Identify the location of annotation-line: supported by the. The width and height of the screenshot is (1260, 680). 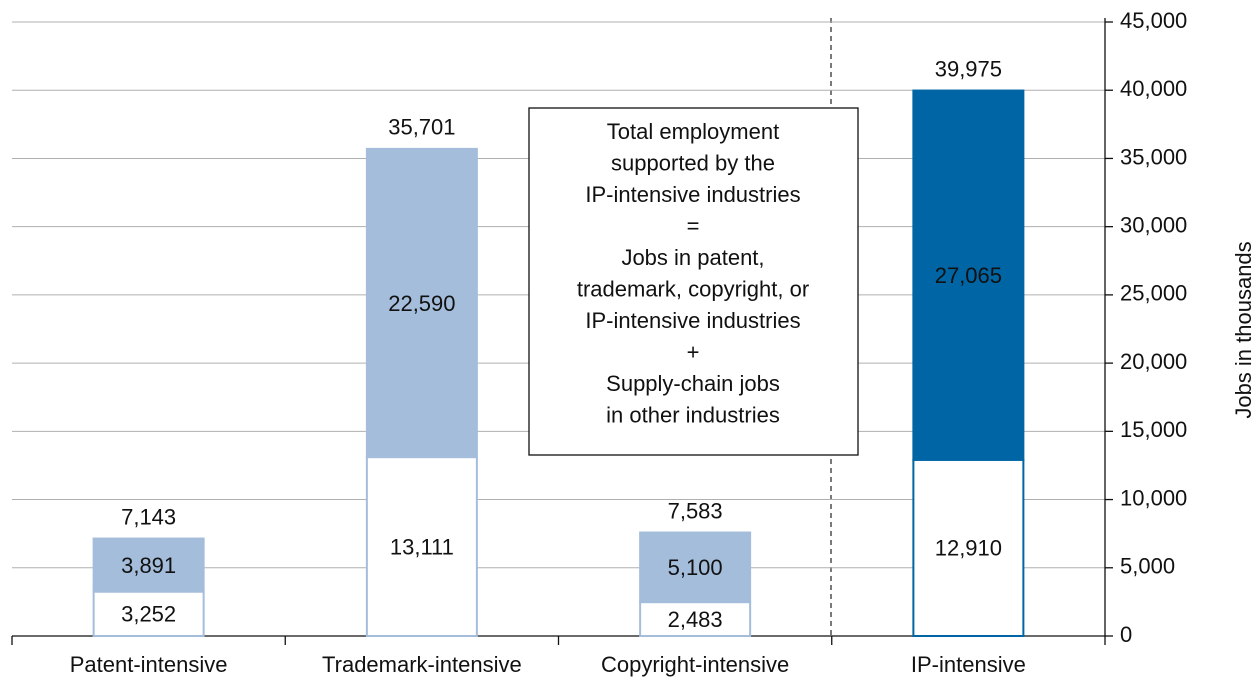
(693, 162).